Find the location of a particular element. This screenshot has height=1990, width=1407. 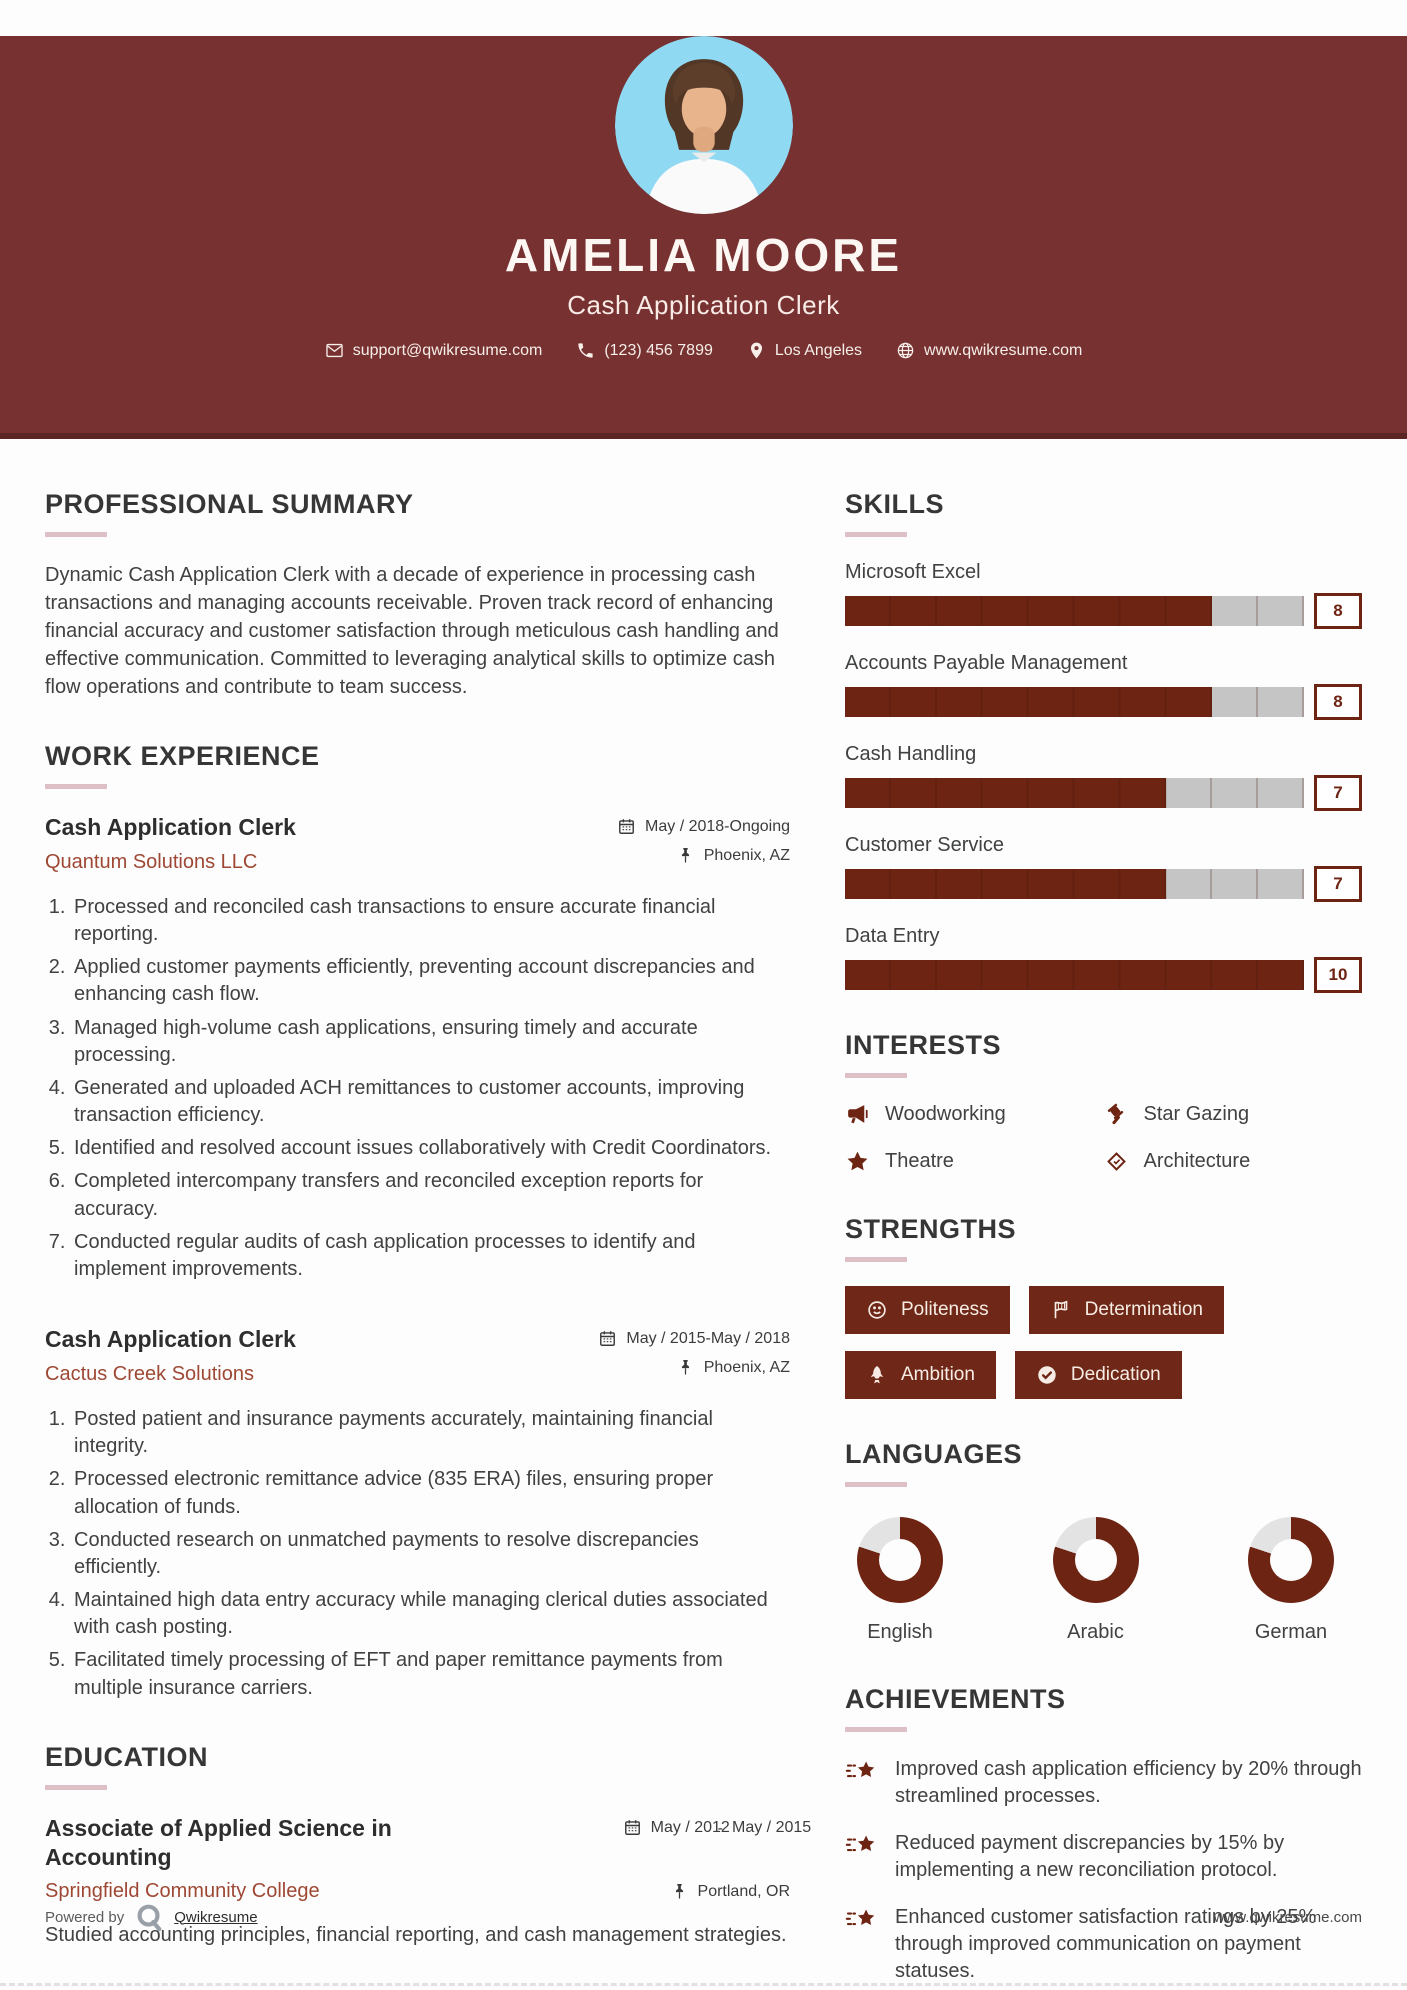

interest-item: Theatre is located at coordinates (974, 1161).